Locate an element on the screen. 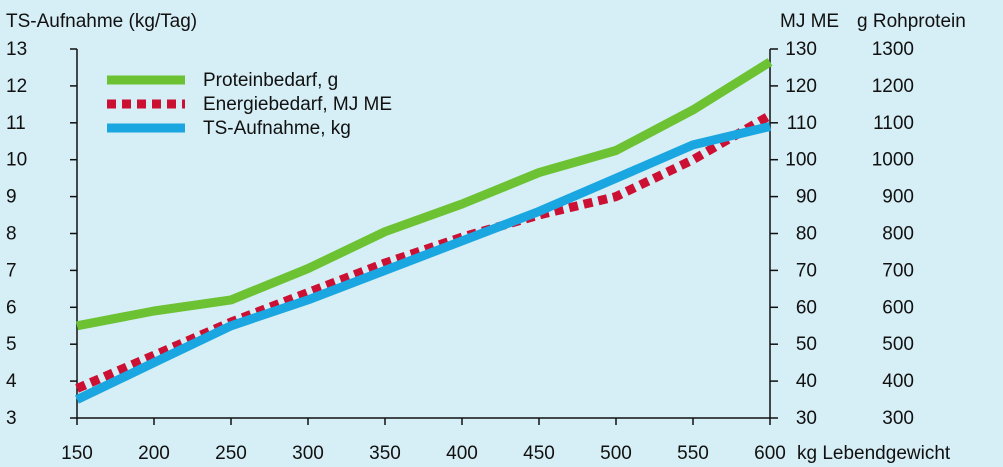 The image size is (1003, 467). y-left-tick-label: 10 is located at coordinates (16, 160).